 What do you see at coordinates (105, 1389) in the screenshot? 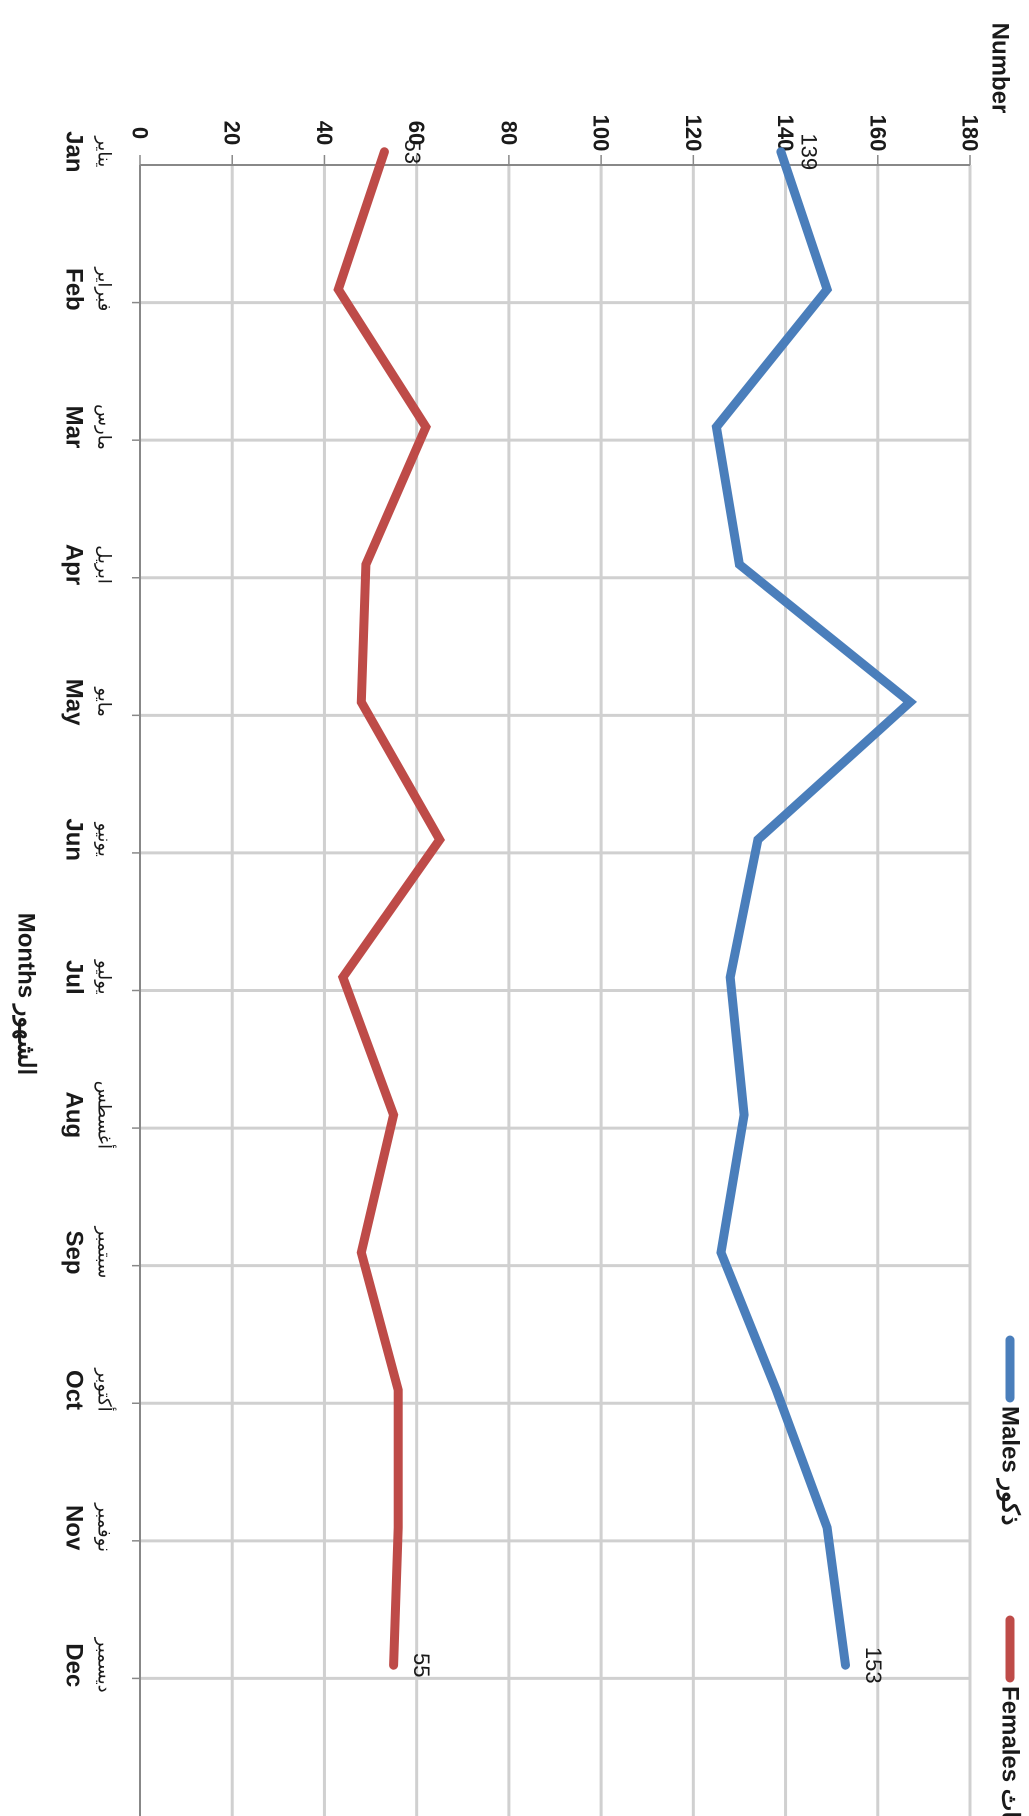
I see `category-label-arabic: أكتوبر` at bounding box center [105, 1389].